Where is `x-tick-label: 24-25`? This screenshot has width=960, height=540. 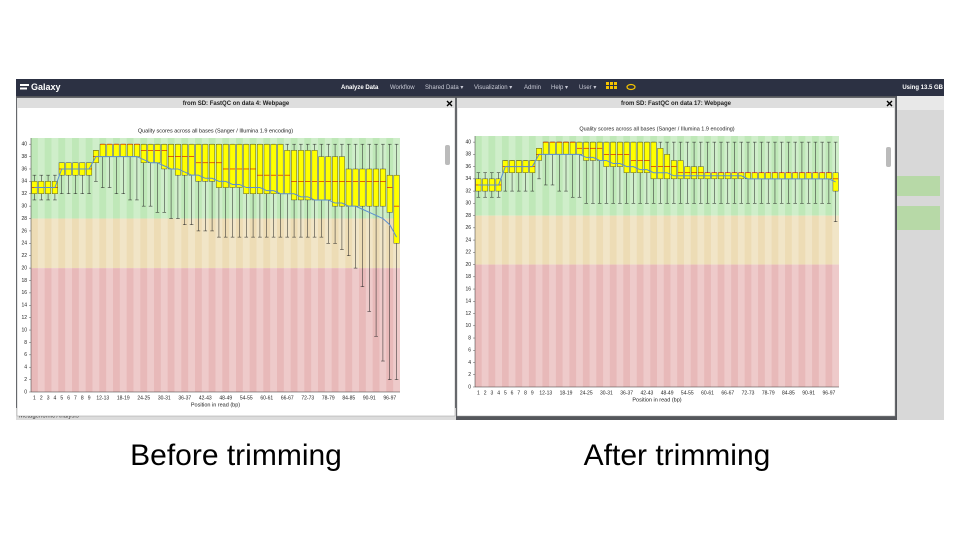 x-tick-label: 24-25 is located at coordinates (143, 398).